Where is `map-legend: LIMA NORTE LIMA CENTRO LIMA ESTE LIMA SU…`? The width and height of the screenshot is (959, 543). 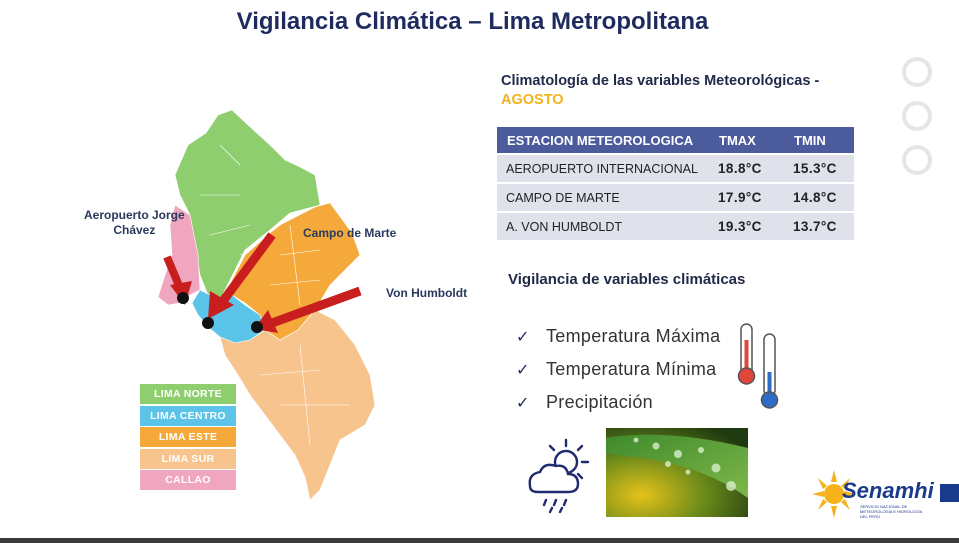 map-legend: LIMA NORTE LIMA CENTRO LIMA ESTE LIMA SU… is located at coordinates (188, 438).